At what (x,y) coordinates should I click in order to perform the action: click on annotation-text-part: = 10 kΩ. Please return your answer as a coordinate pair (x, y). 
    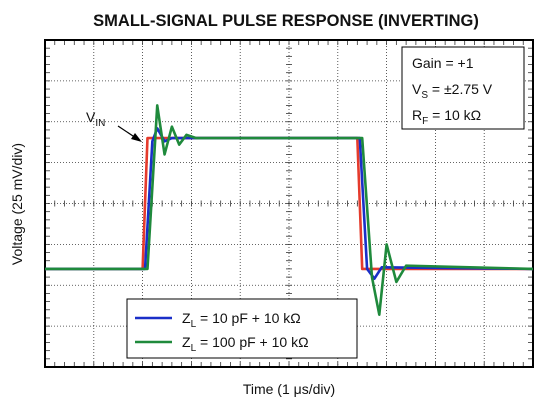
    Looking at the image, I should click on (454, 115).